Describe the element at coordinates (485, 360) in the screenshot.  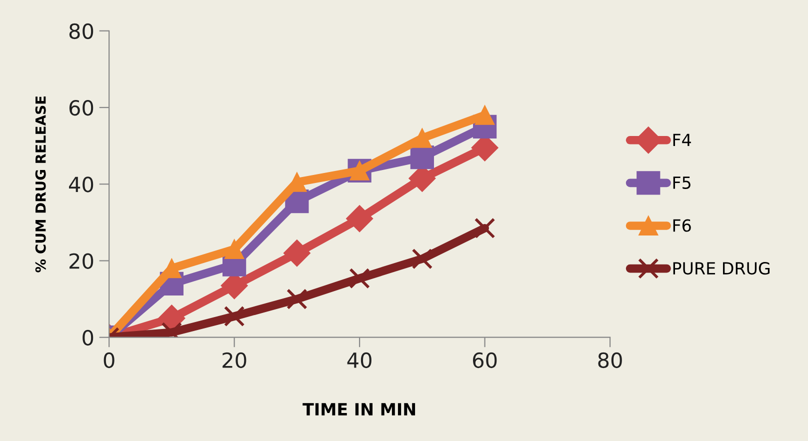
I see `x-tick-label: 60` at that location.